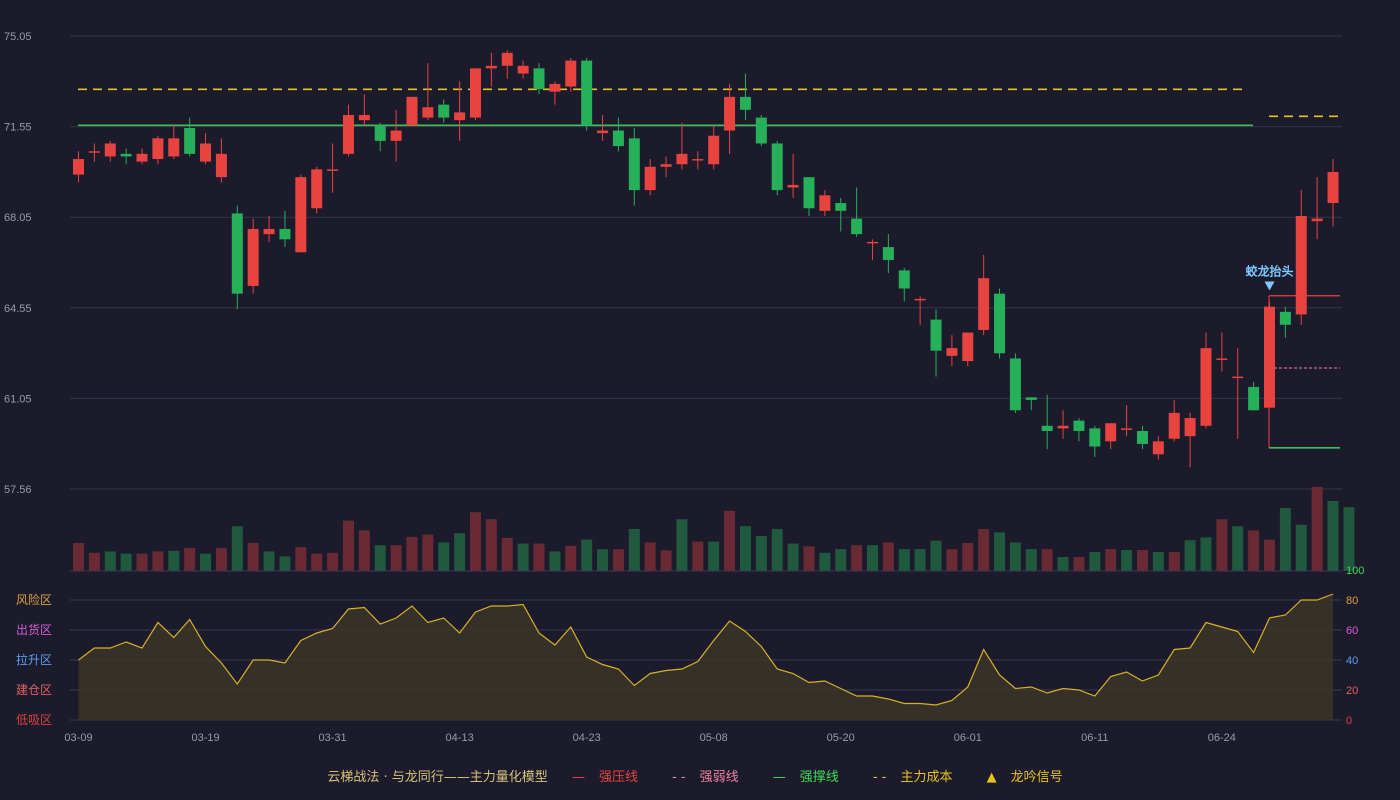 The image size is (1400, 800). Describe the element at coordinates (18, 128) in the screenshot. I see `price-tick-label: 71.55` at that location.